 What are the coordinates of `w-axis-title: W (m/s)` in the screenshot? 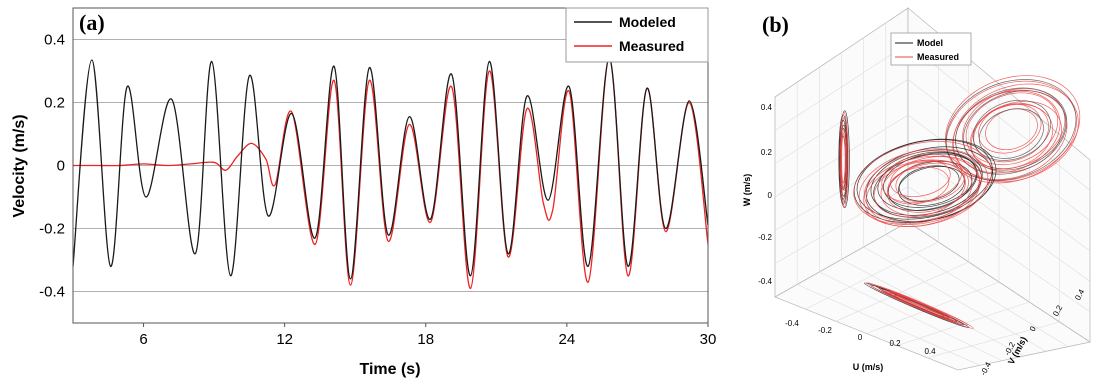 It's located at (747, 190).